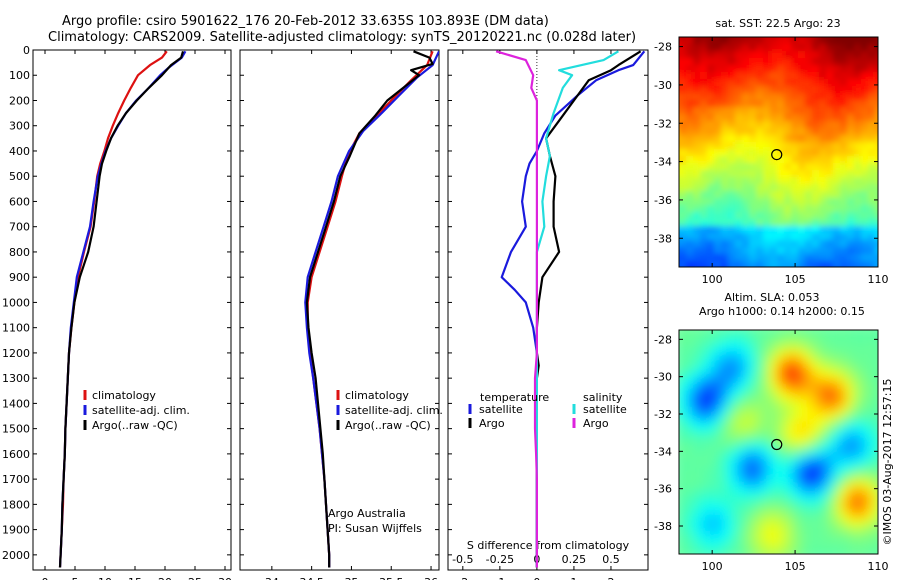 This screenshot has height=580, width=900. What do you see at coordinates (501, 409) in the screenshot?
I see `legend-label: satellite` at bounding box center [501, 409].